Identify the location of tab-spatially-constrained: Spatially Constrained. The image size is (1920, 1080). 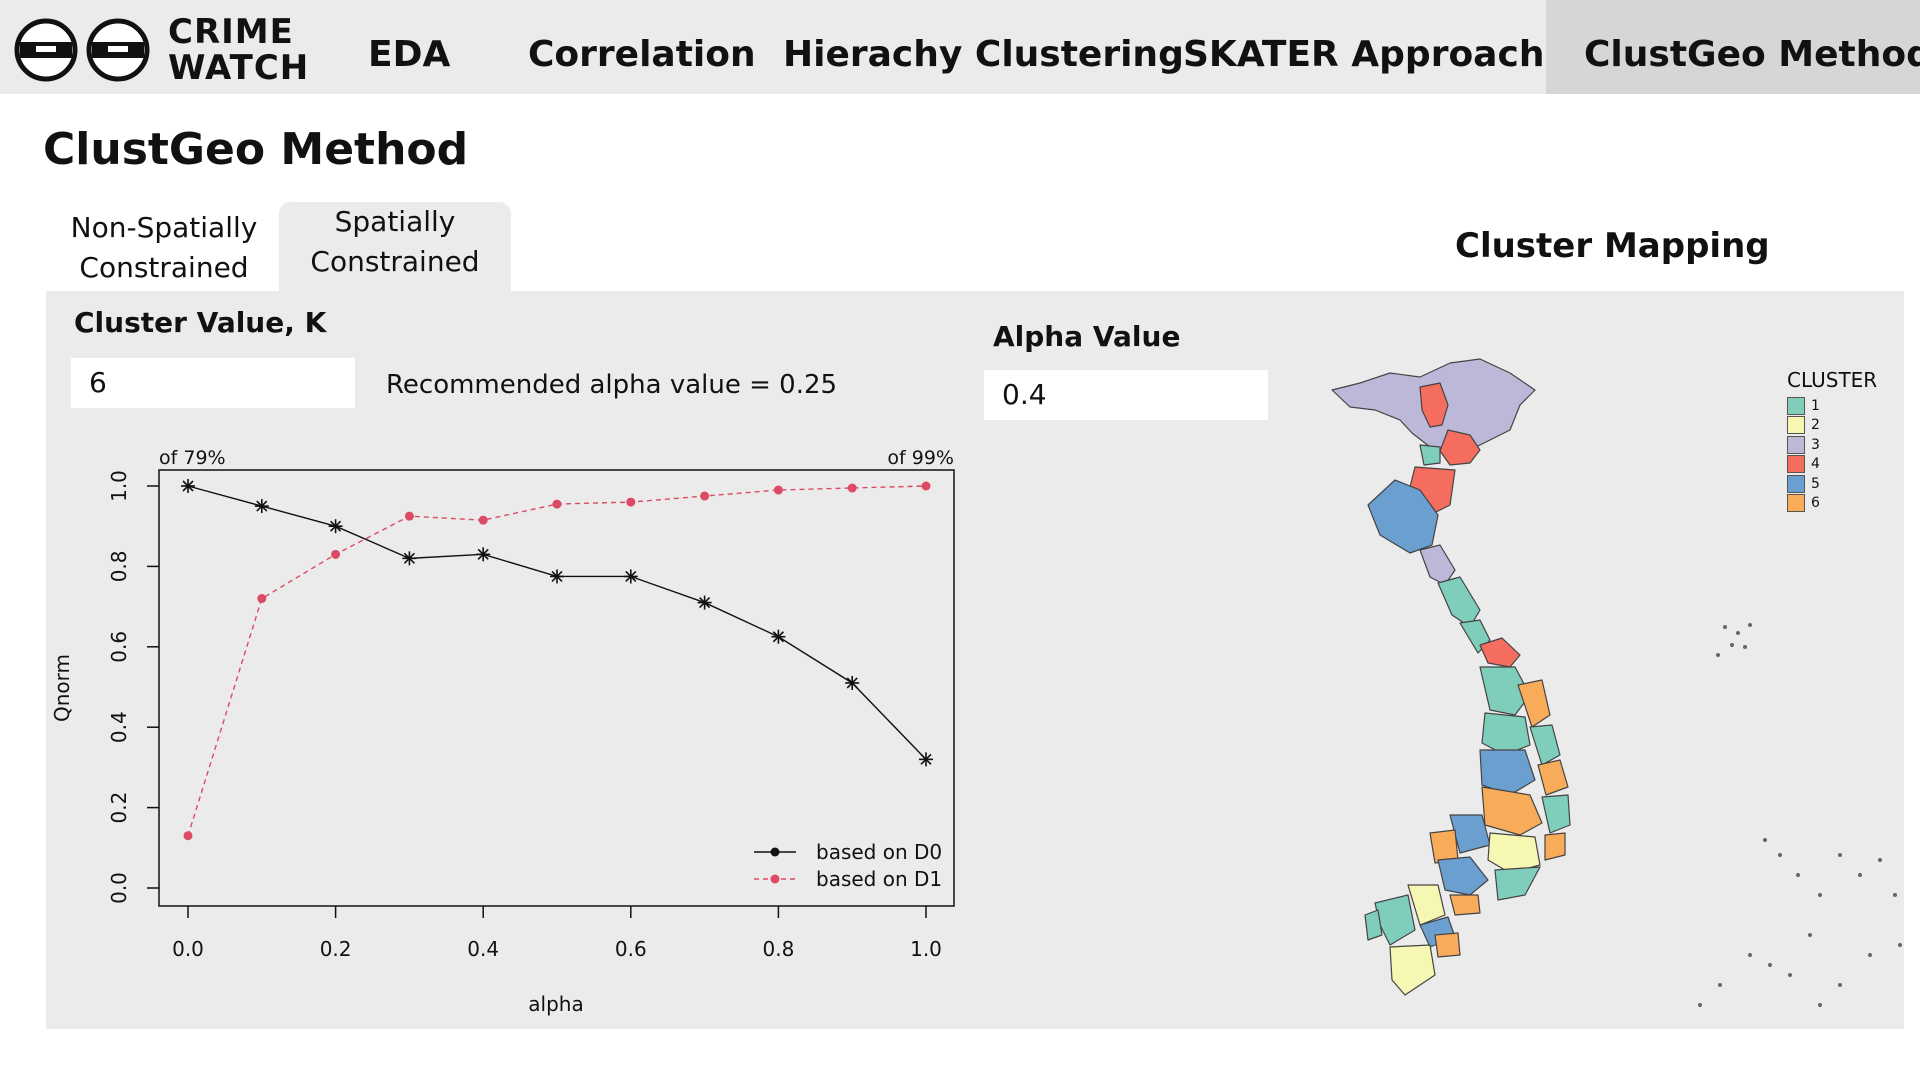
(395, 247).